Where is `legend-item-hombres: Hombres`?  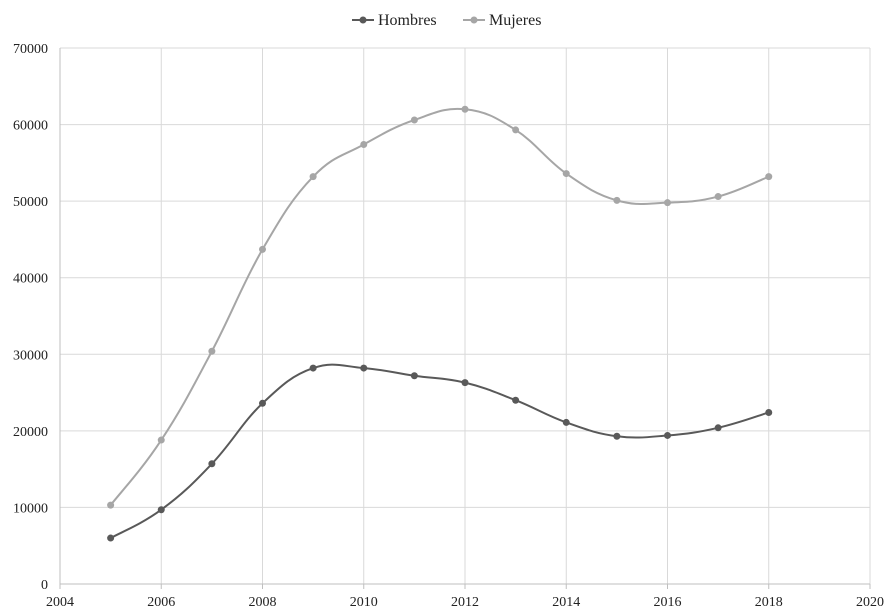 legend-item-hombres: Hombres is located at coordinates (394, 20).